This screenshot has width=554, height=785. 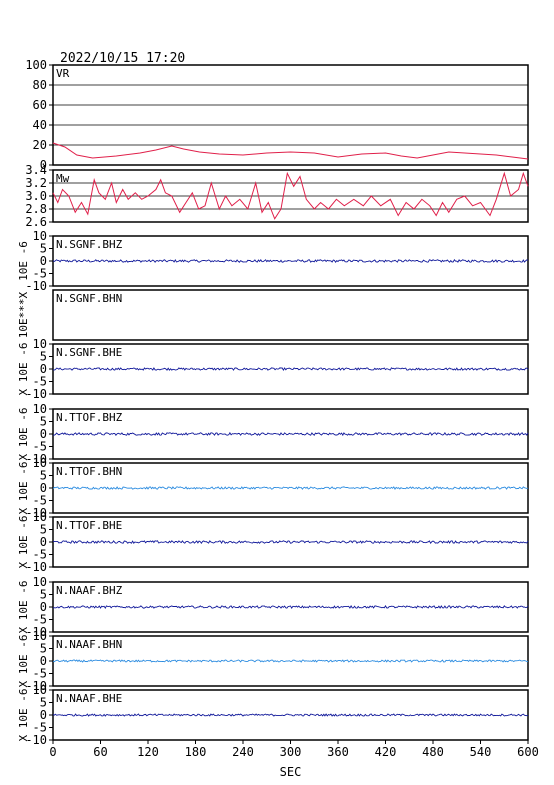 What do you see at coordinates (43, 661) in the screenshot?
I see `ytick-label-naaf-bhn-0: 0` at bounding box center [43, 661].